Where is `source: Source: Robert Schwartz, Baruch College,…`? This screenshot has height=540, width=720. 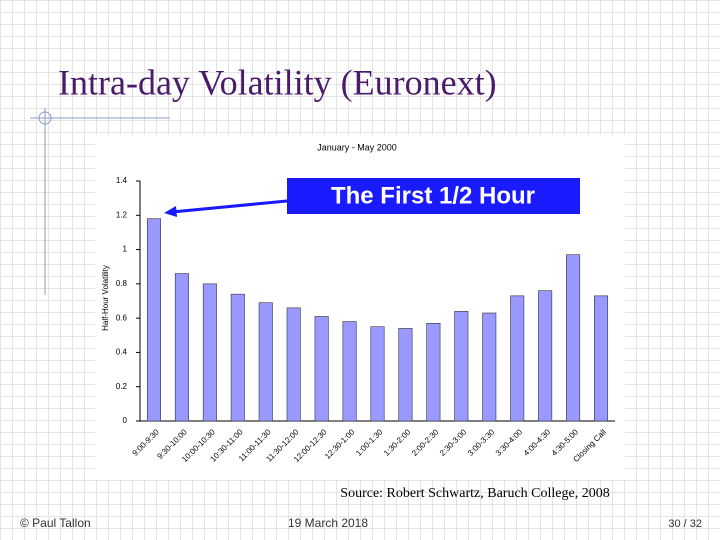 source: Source: Robert Schwartz, Baruch College,… is located at coordinates (474, 493).